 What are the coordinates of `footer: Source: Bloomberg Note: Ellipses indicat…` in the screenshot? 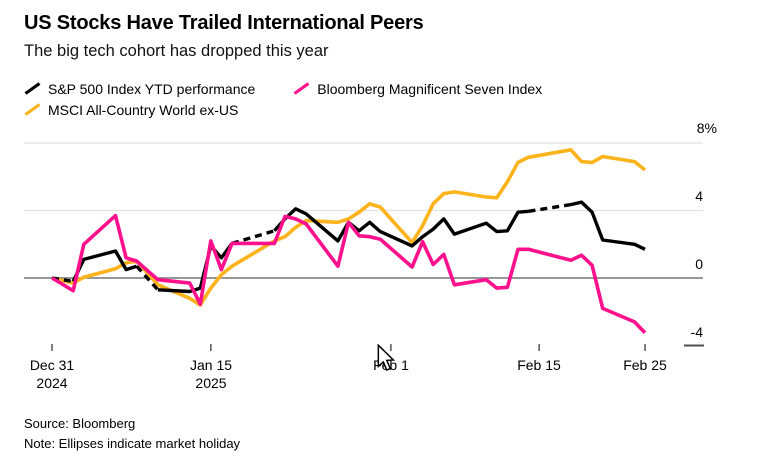 It's located at (132, 434).